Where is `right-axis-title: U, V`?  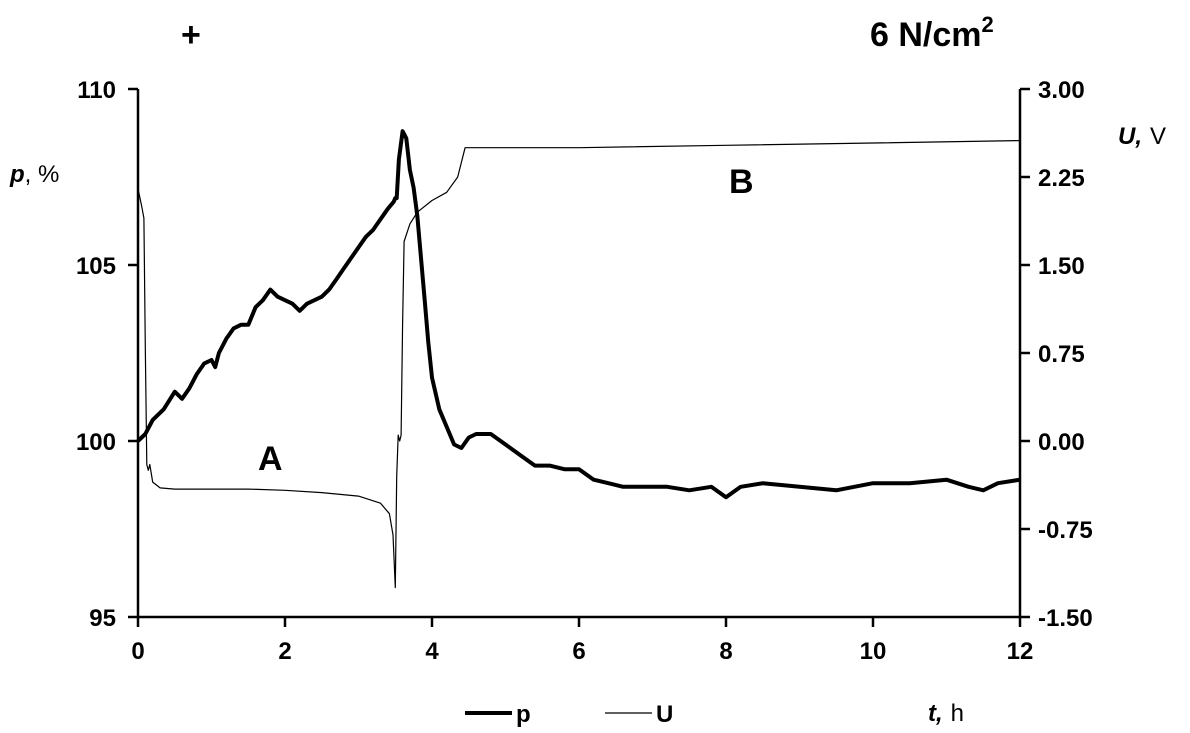
right-axis-title: U, V is located at coordinates (1142, 136).